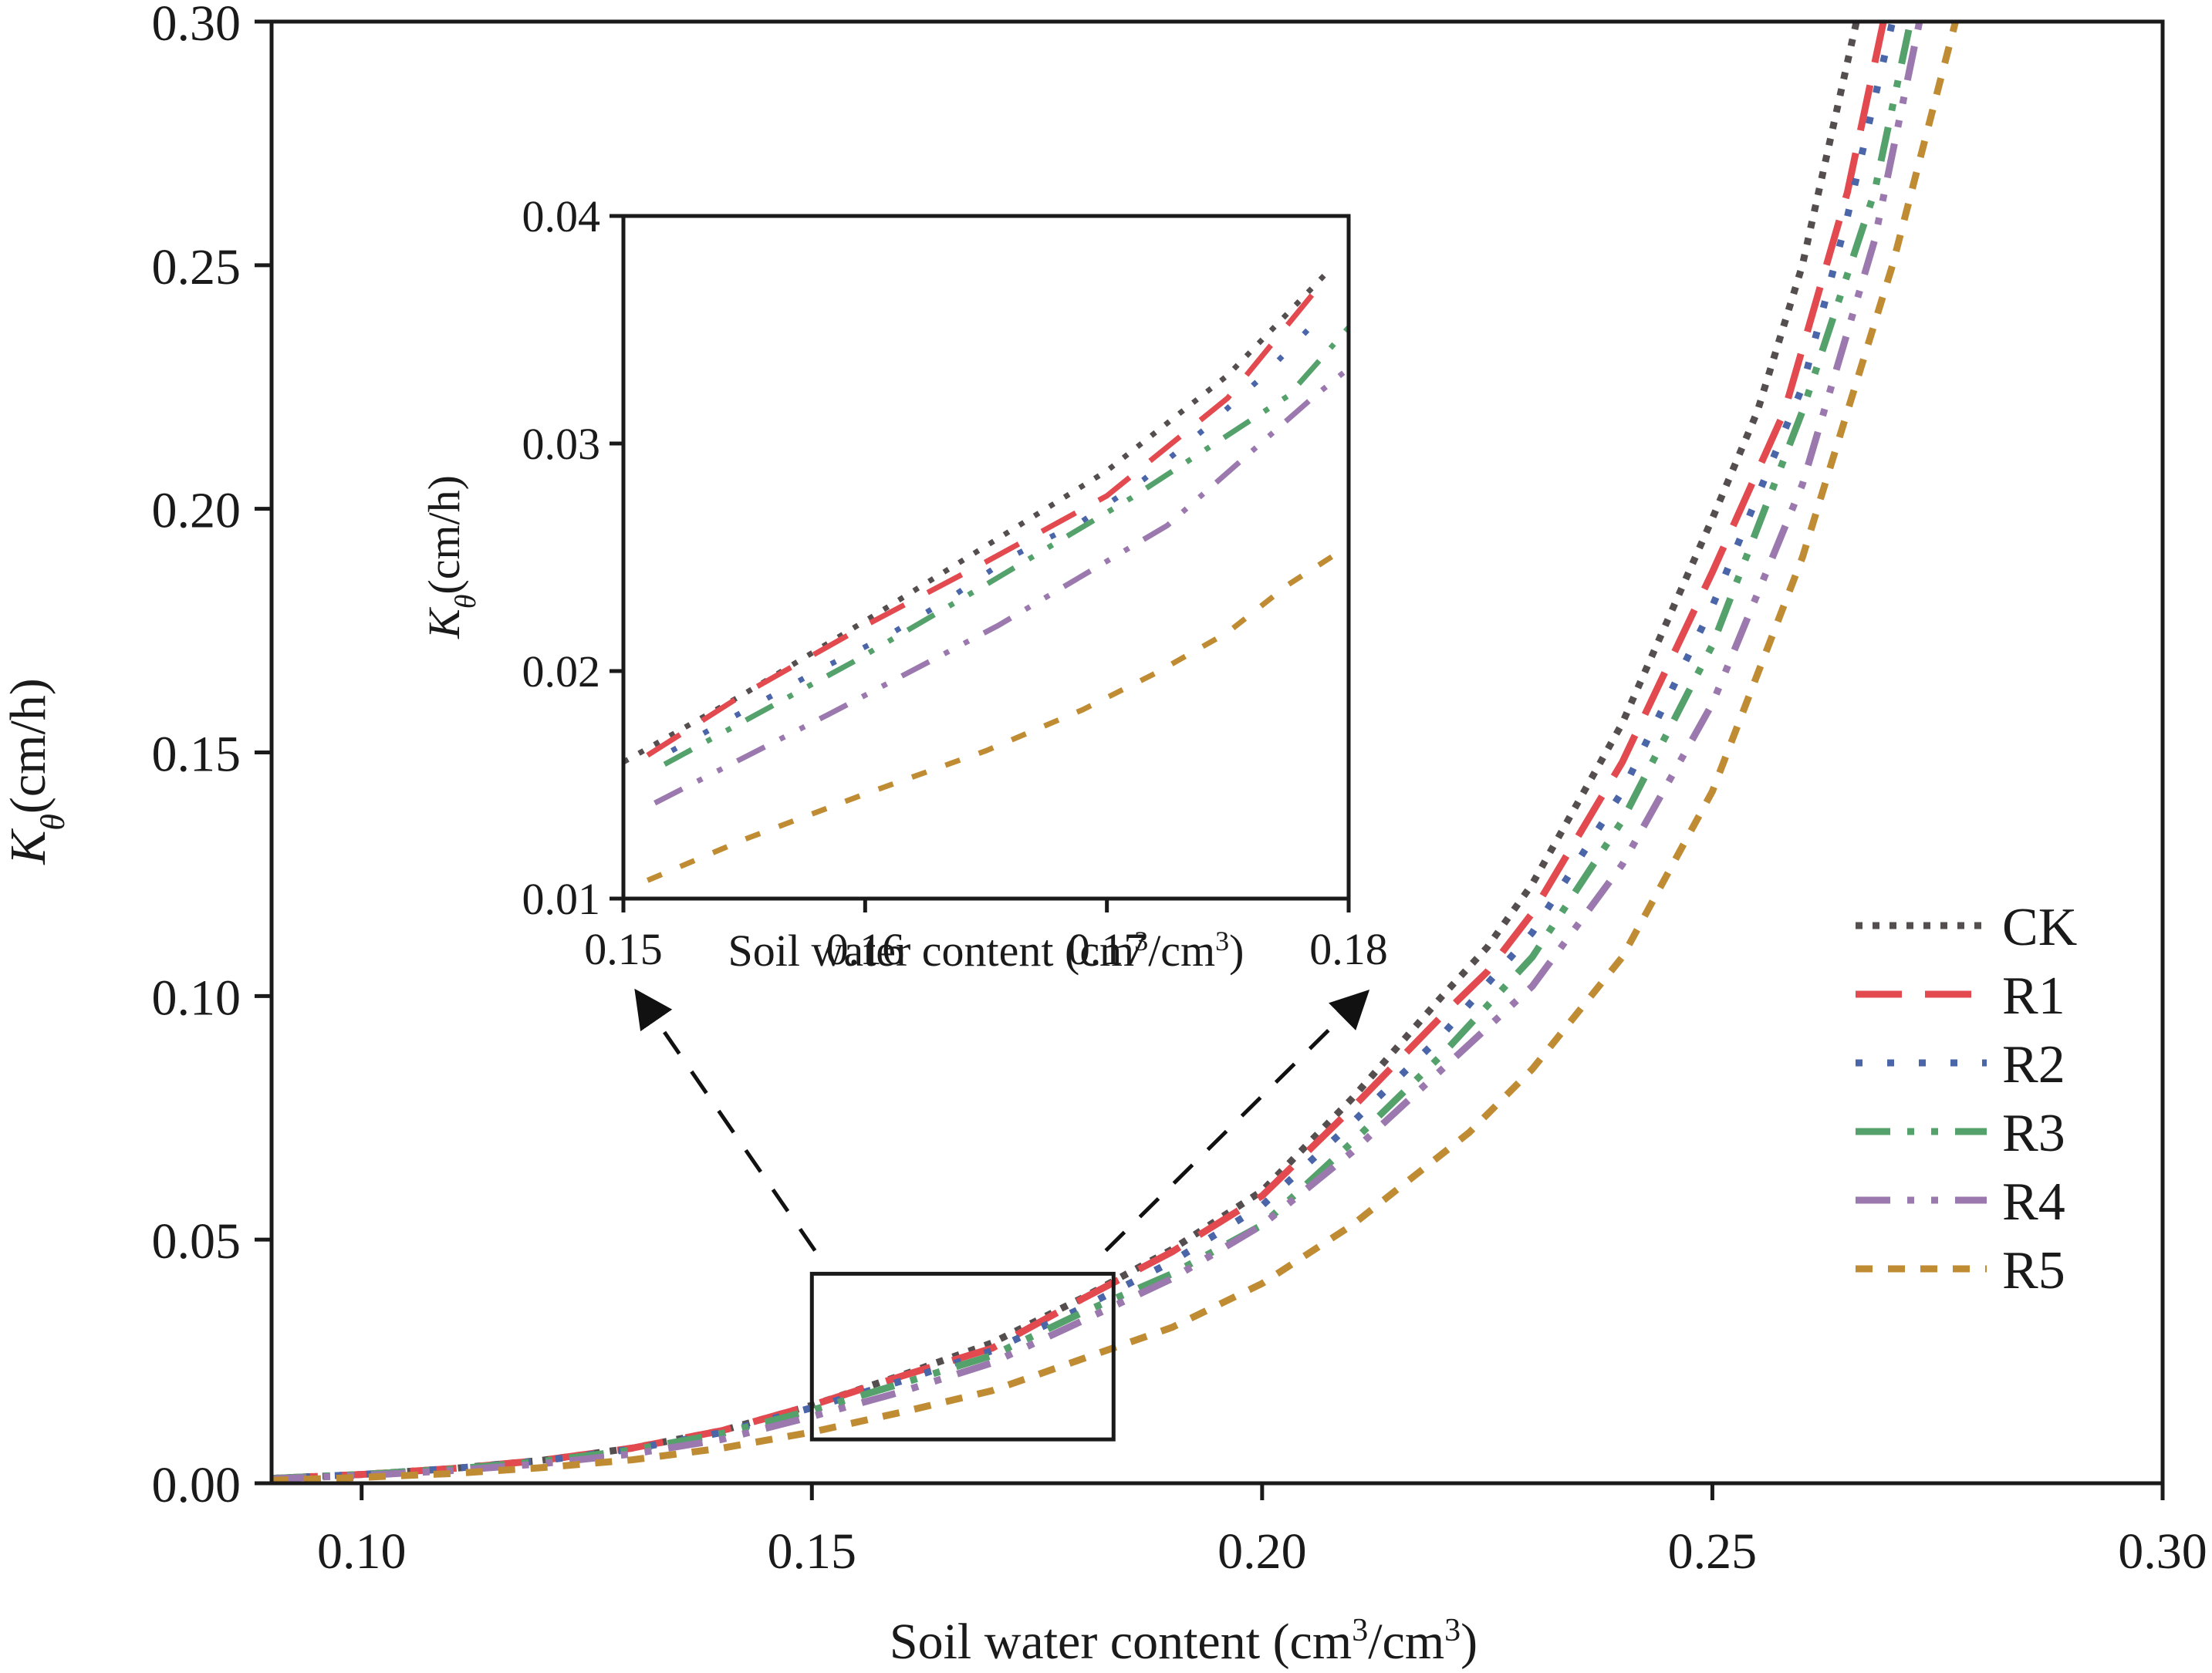  What do you see at coordinates (451, 557) in the screenshot?
I see `inset-y-axis-label: Kθ(cm/h)` at bounding box center [451, 557].